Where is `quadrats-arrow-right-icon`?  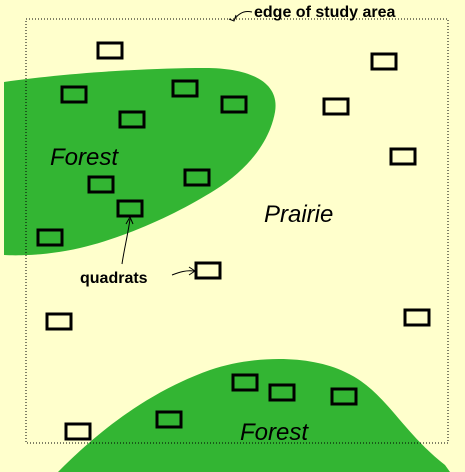 quadrats-arrow-right-icon is located at coordinates (183, 273).